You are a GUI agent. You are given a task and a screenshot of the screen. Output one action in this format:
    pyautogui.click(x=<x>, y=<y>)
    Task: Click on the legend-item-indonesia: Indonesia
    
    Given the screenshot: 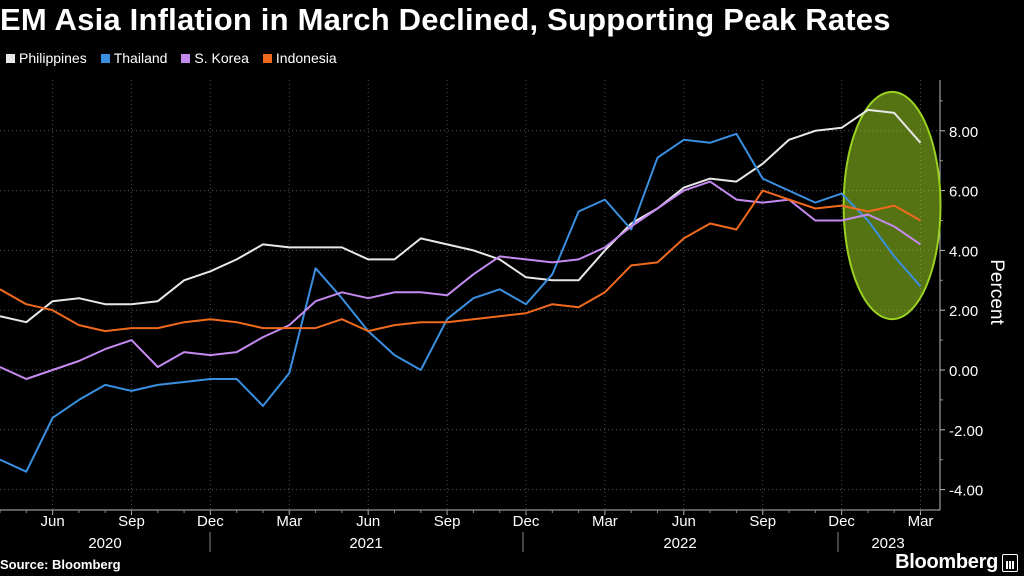 What is the action you would take?
    pyautogui.click(x=299, y=58)
    